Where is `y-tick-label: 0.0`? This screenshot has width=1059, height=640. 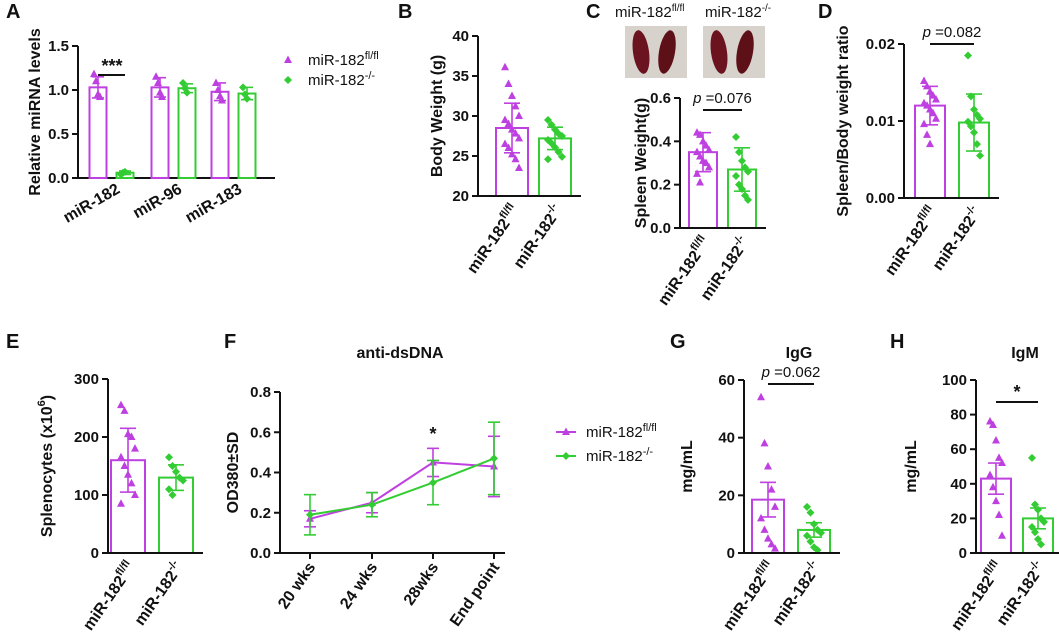 y-tick-label: 0.0 is located at coordinates (660, 228).